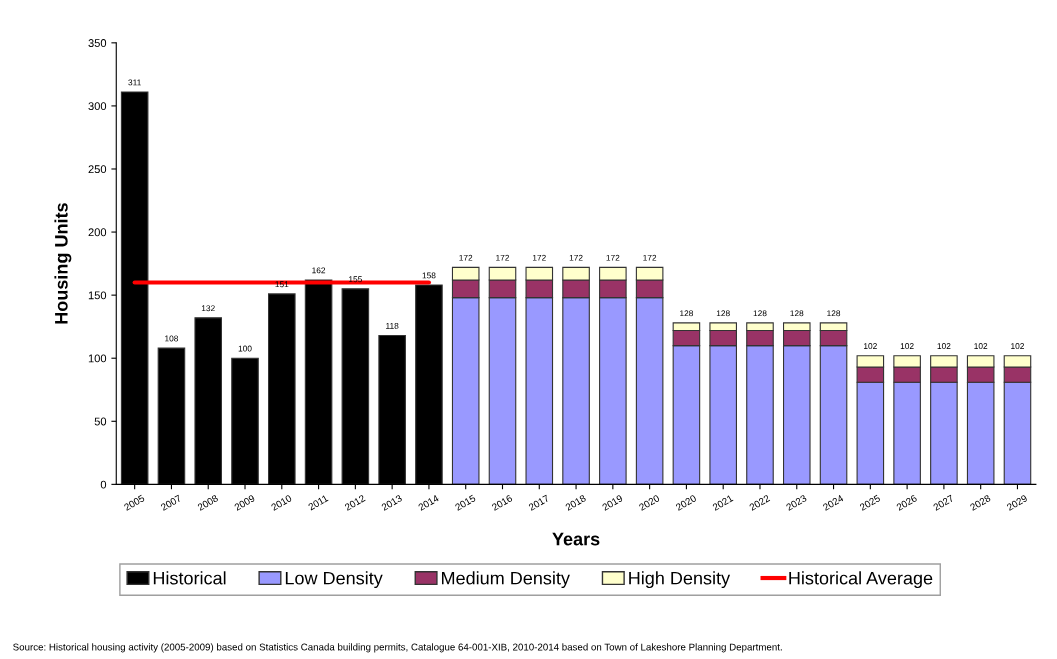  I want to click on x-tick-label: 2019, so click(612, 502).